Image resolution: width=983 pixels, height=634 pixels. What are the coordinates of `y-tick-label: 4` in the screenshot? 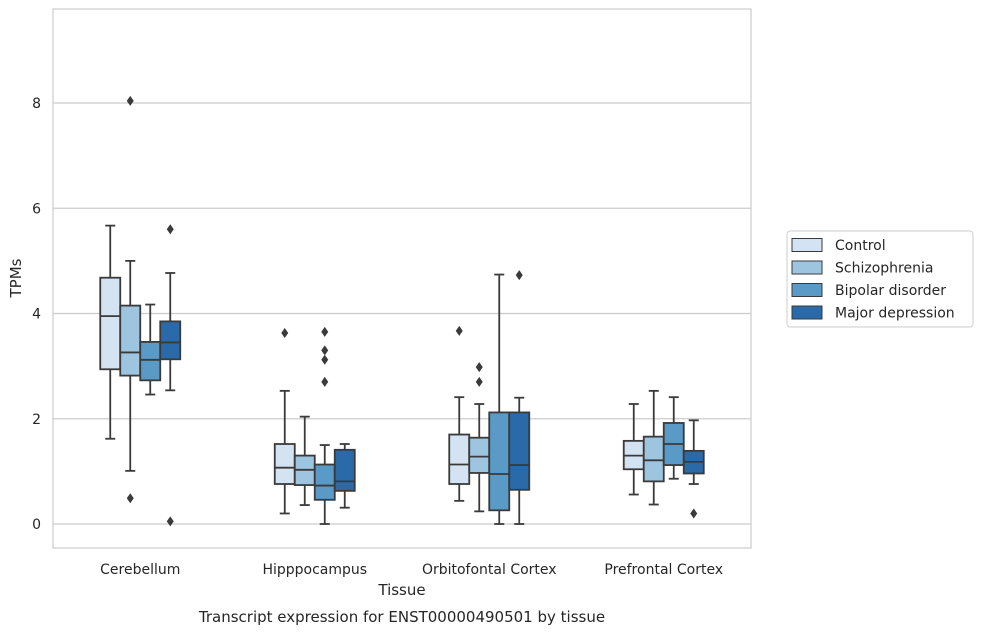 It's located at (36, 315).